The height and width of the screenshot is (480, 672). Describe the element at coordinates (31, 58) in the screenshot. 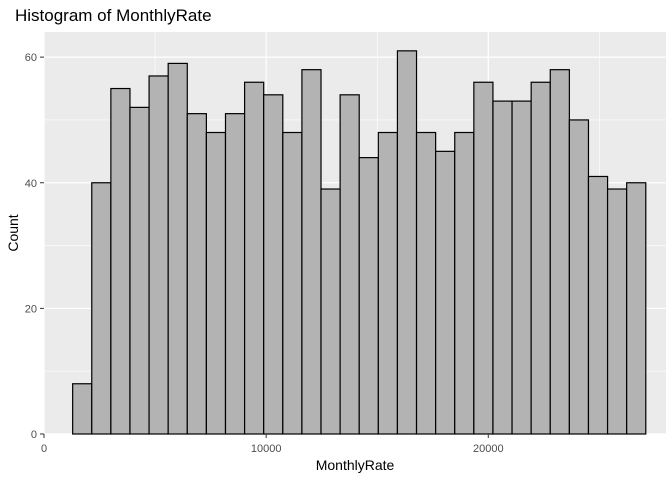

I see `y-tick-label: 60` at that location.